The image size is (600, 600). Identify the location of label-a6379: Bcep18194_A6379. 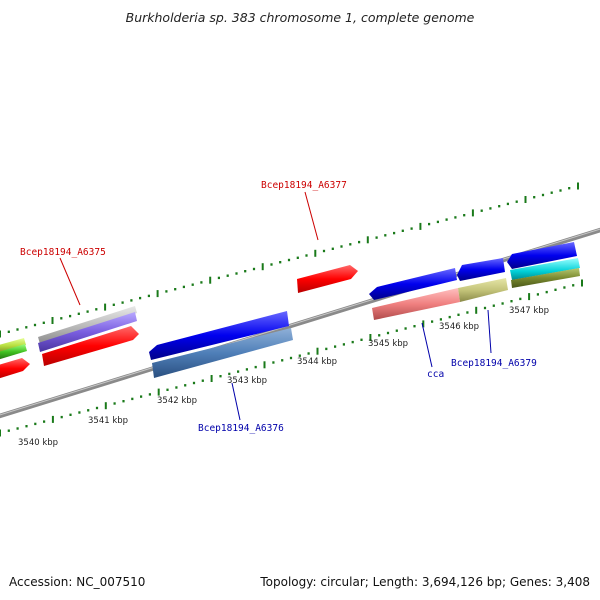
(494, 363).